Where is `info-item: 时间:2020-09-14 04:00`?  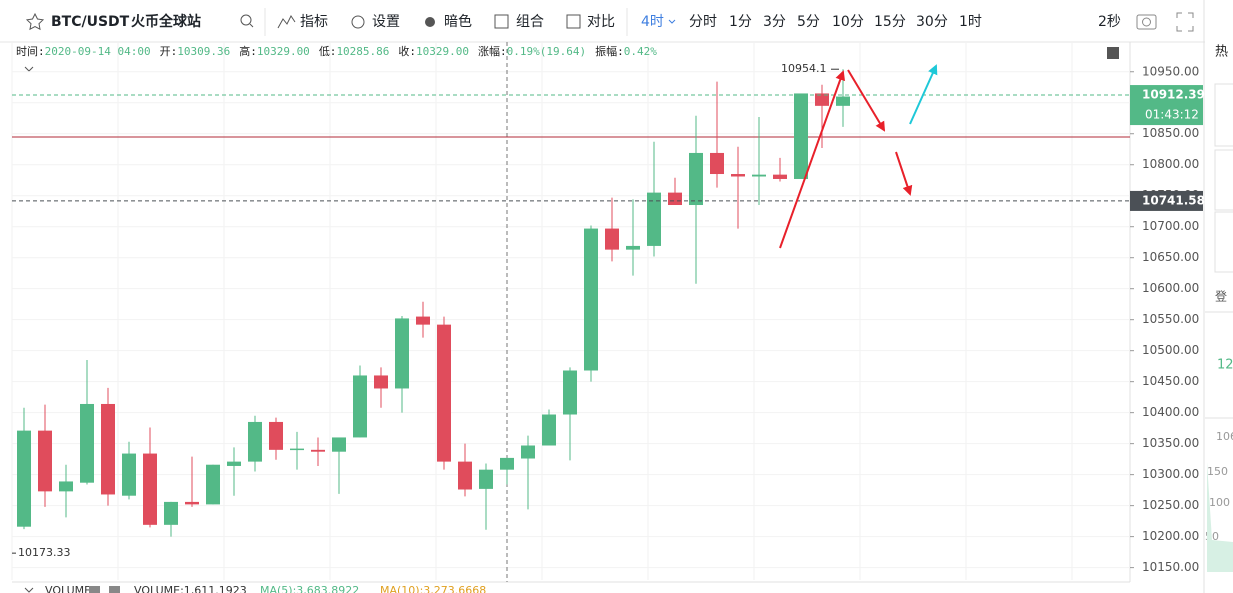
info-item: 时间:2020-09-14 04:00 is located at coordinates (83, 51).